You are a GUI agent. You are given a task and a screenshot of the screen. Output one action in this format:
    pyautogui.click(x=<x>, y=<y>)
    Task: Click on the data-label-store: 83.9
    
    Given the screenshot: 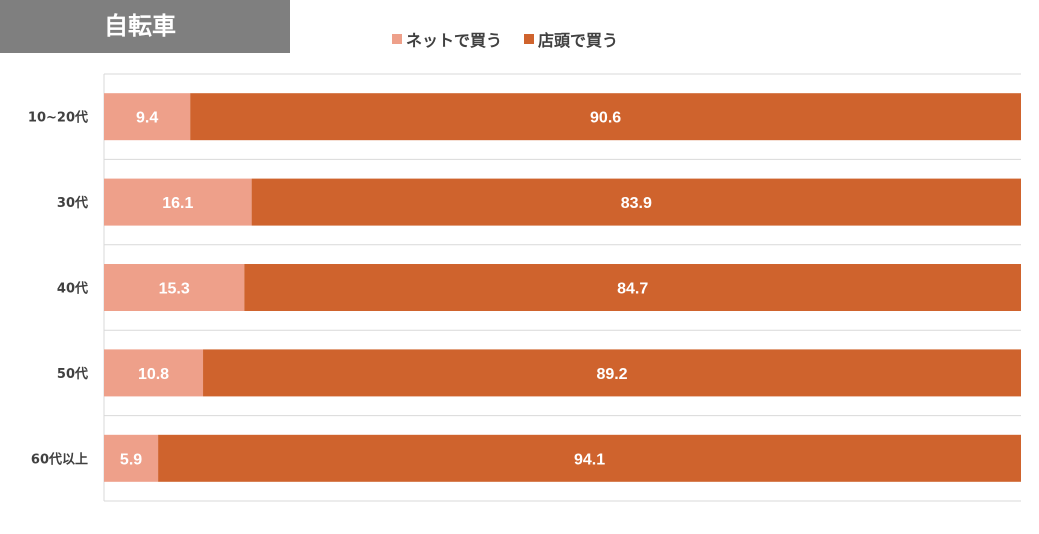 What is the action you would take?
    pyautogui.click(x=636, y=203)
    